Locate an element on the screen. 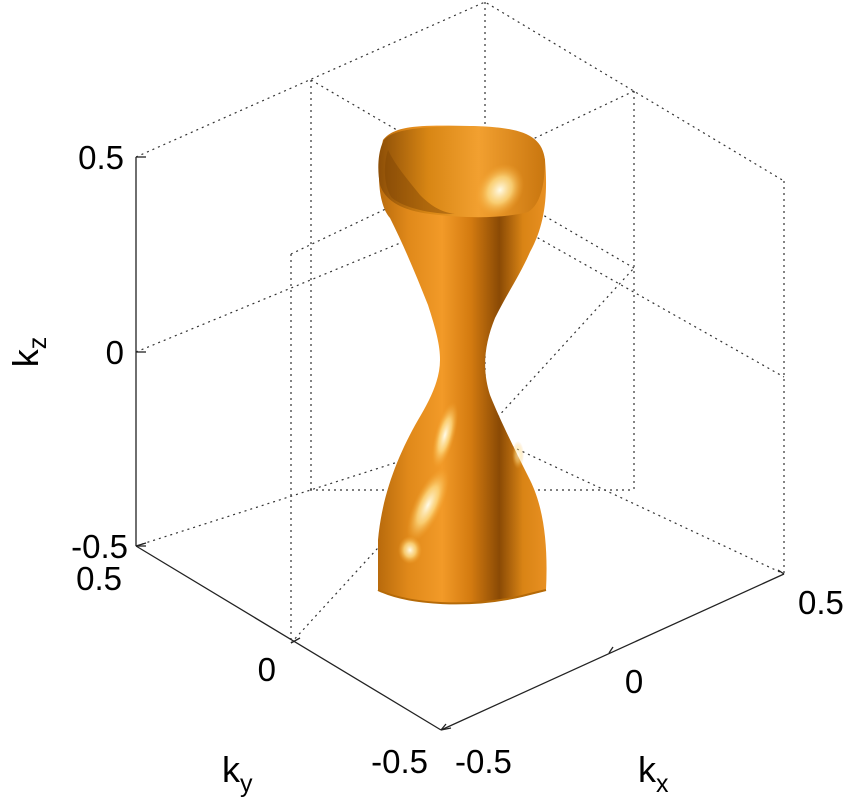 The image size is (850, 806). surface-body is located at coordinates (462, 364).